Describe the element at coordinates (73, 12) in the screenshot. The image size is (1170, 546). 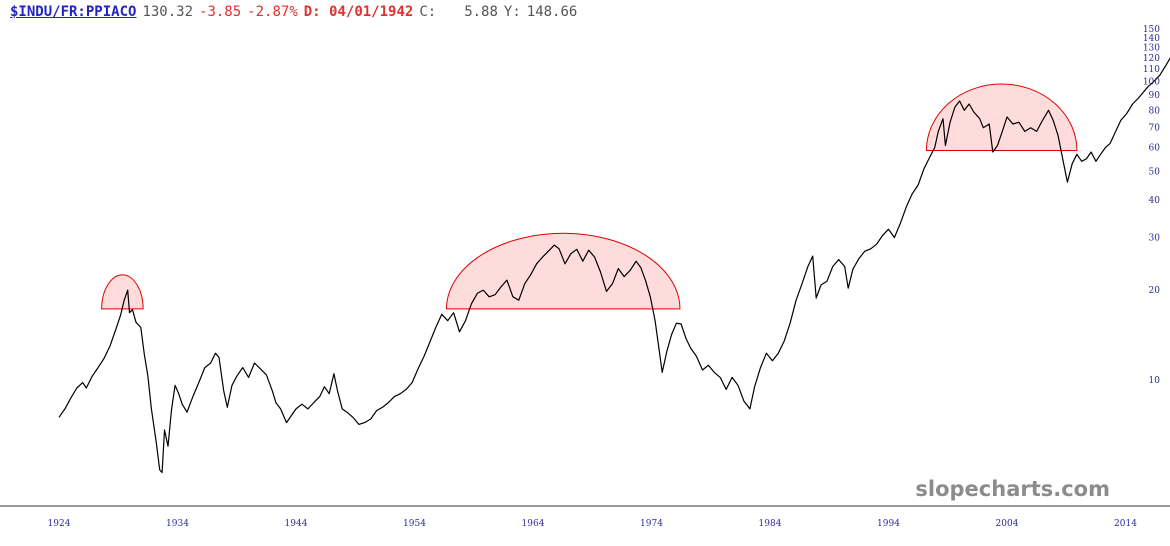
I see `symbol-link: $INDU/FR:PPIACO` at that location.